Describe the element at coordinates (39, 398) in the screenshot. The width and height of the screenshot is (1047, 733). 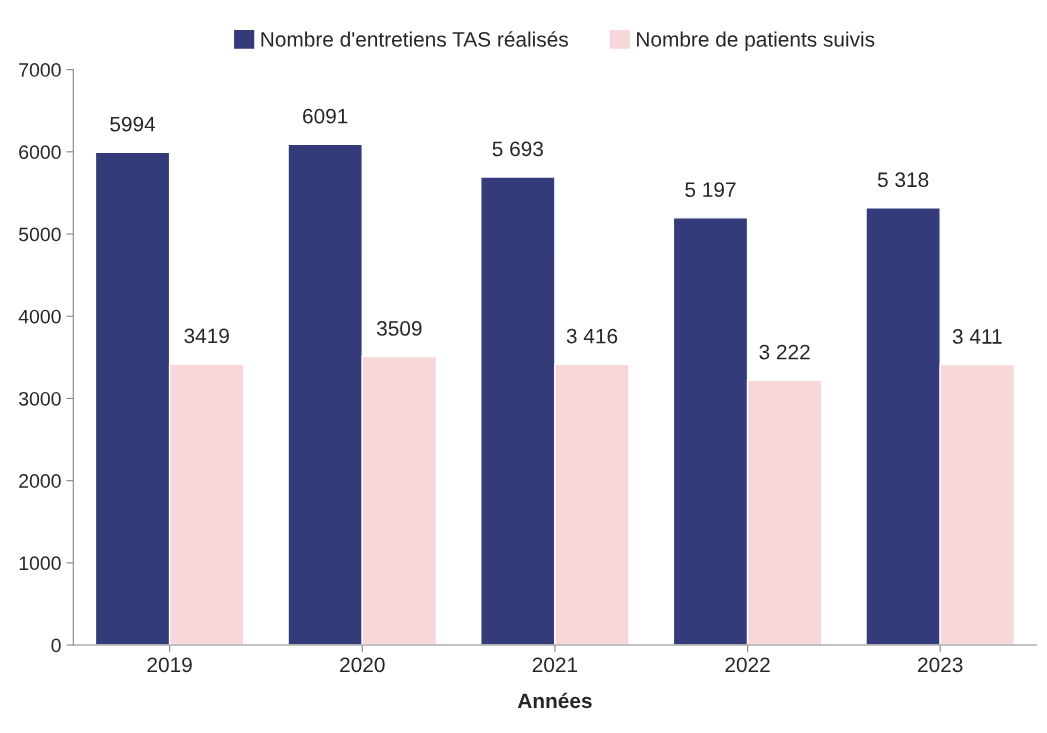
I see `y-tick-label: 3000` at that location.